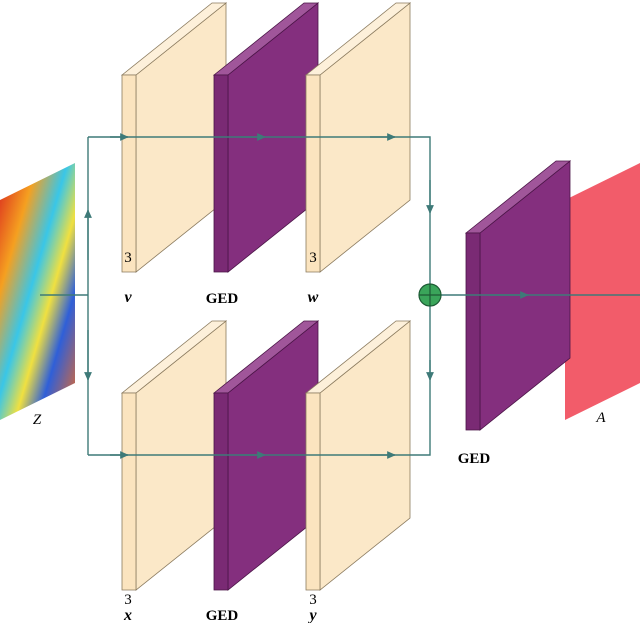  What do you see at coordinates (474, 459) in the screenshot?
I see `merge-label: GED` at bounding box center [474, 459].